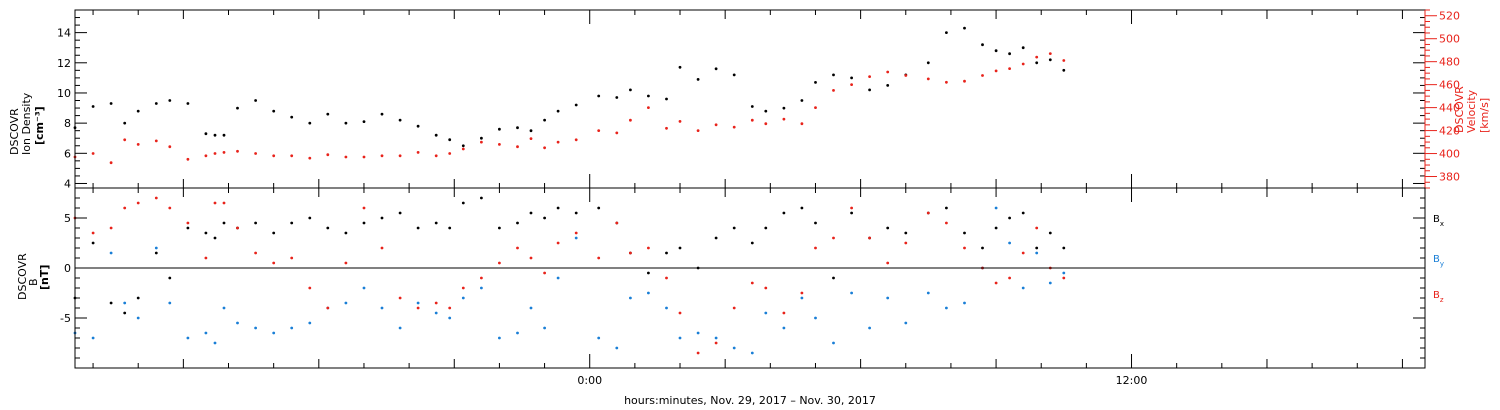  Describe the element at coordinates (1449, 154) in the screenshot. I see `velocity-tick-label: 400` at that location.